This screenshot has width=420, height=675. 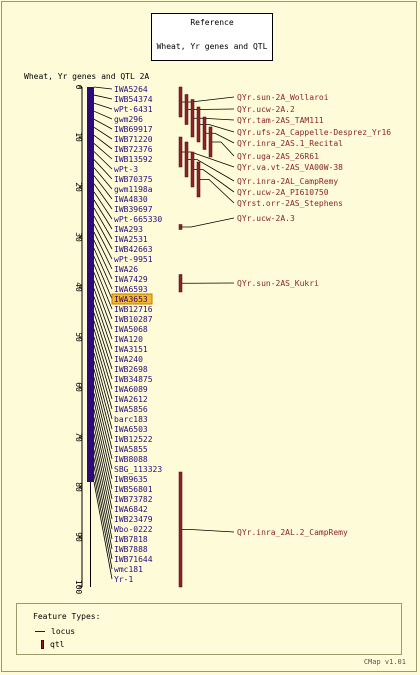 I want to click on marker-label: IWB73782, so click(x=133, y=499).